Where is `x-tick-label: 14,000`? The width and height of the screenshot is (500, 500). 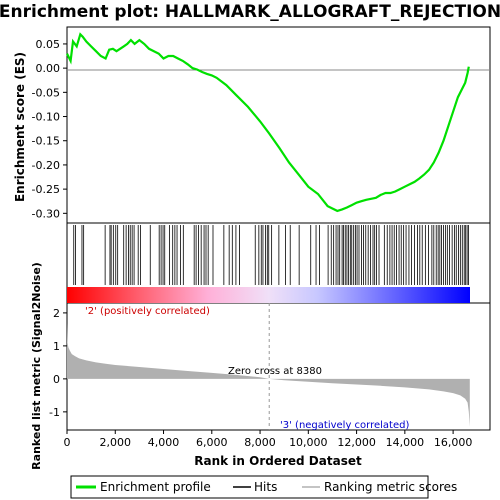 x-tick-label: 14,000 is located at coordinates (405, 442).